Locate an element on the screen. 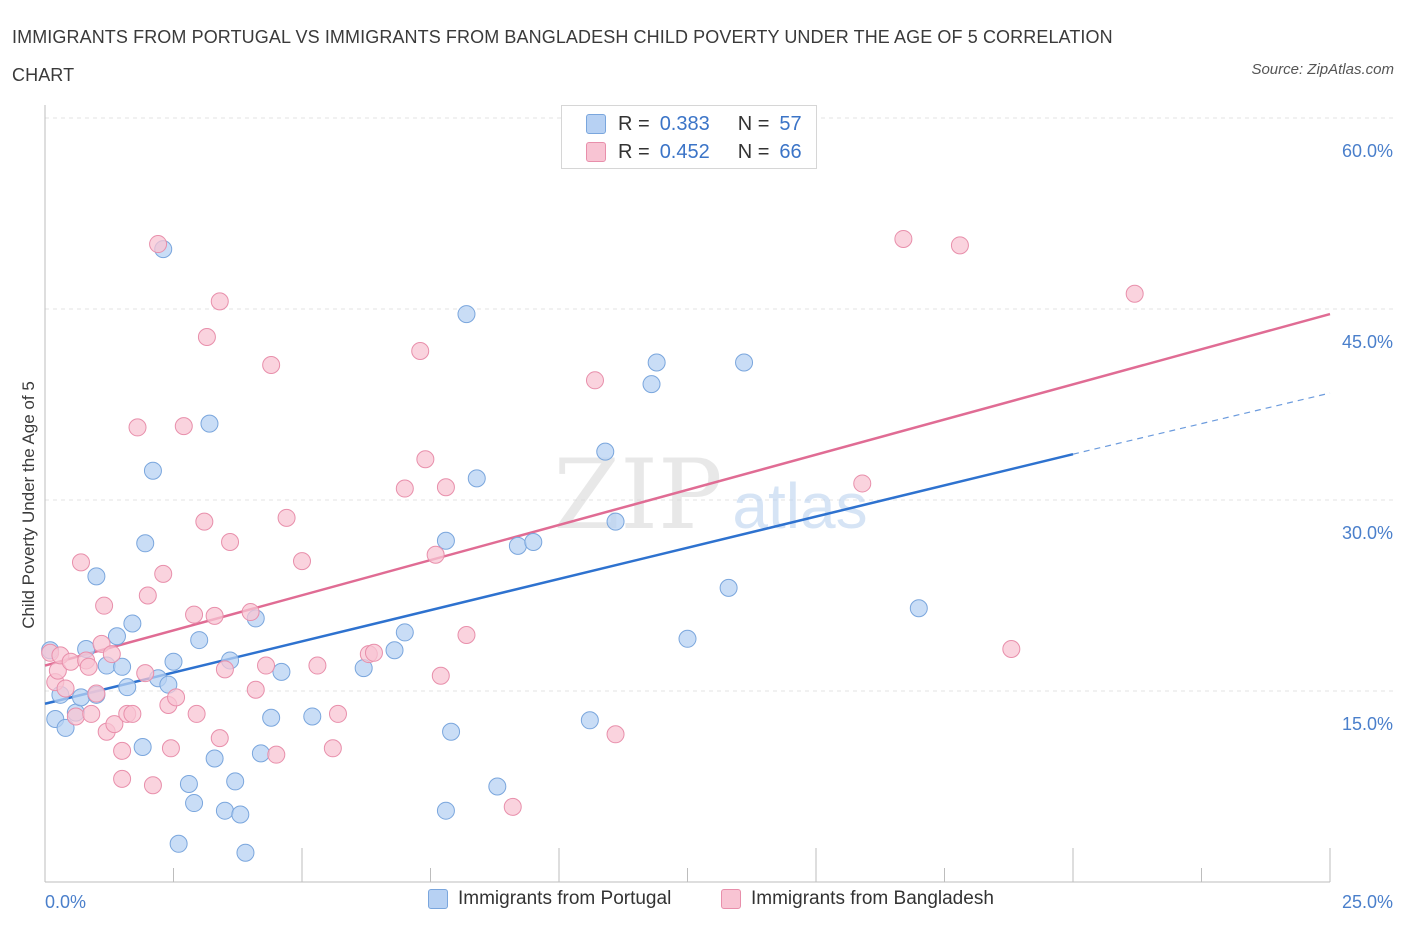  legend-r-value: 0.452 is located at coordinates (684, 151).